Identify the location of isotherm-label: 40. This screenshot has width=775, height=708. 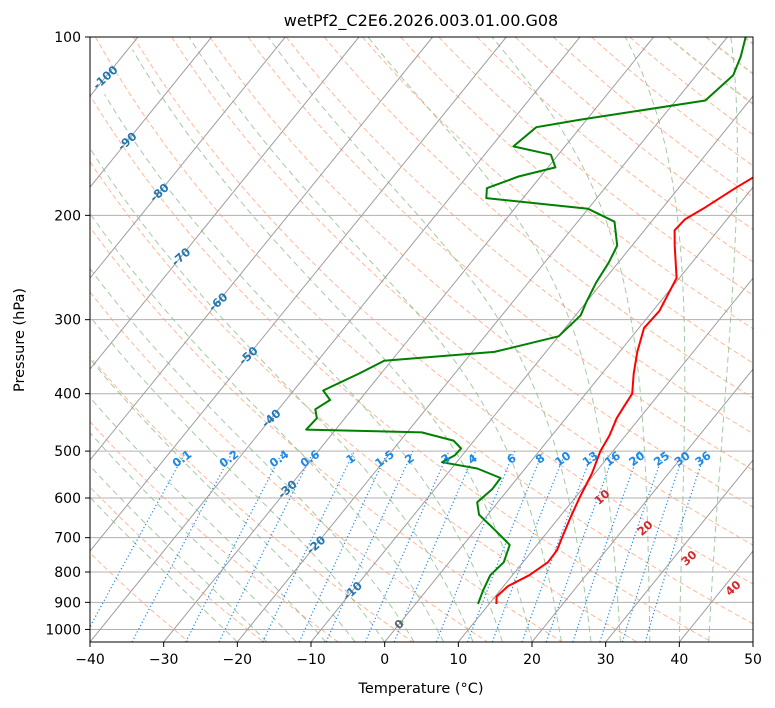
(732, 587).